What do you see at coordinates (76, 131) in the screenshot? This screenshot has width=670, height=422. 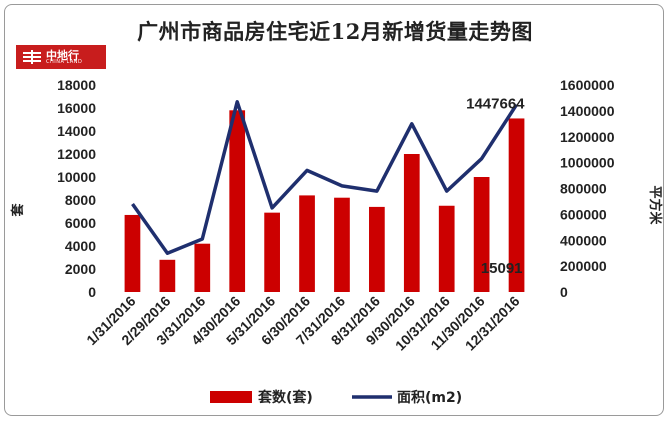 I see `left-tick-label: 14000` at bounding box center [76, 131].